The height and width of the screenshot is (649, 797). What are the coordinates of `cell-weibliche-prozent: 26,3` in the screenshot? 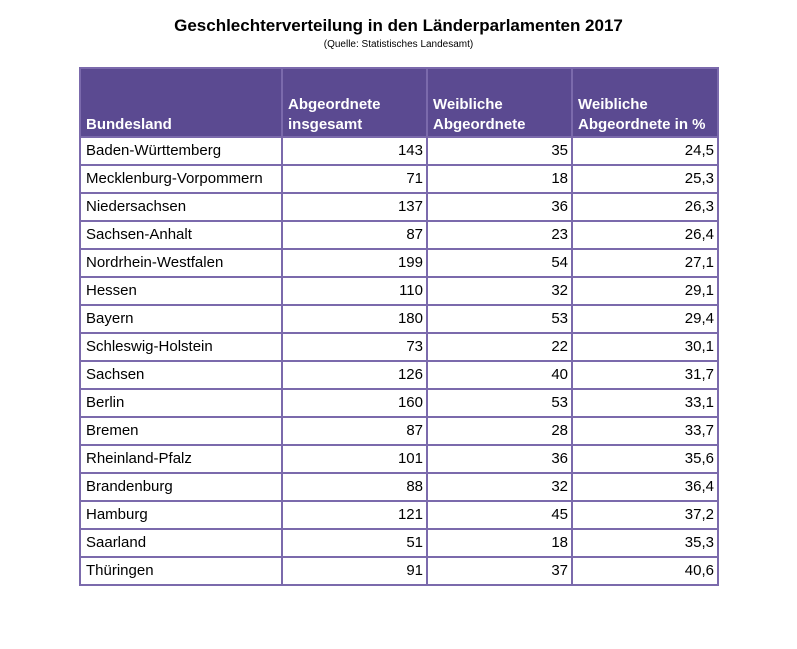 It's located at (645, 207).